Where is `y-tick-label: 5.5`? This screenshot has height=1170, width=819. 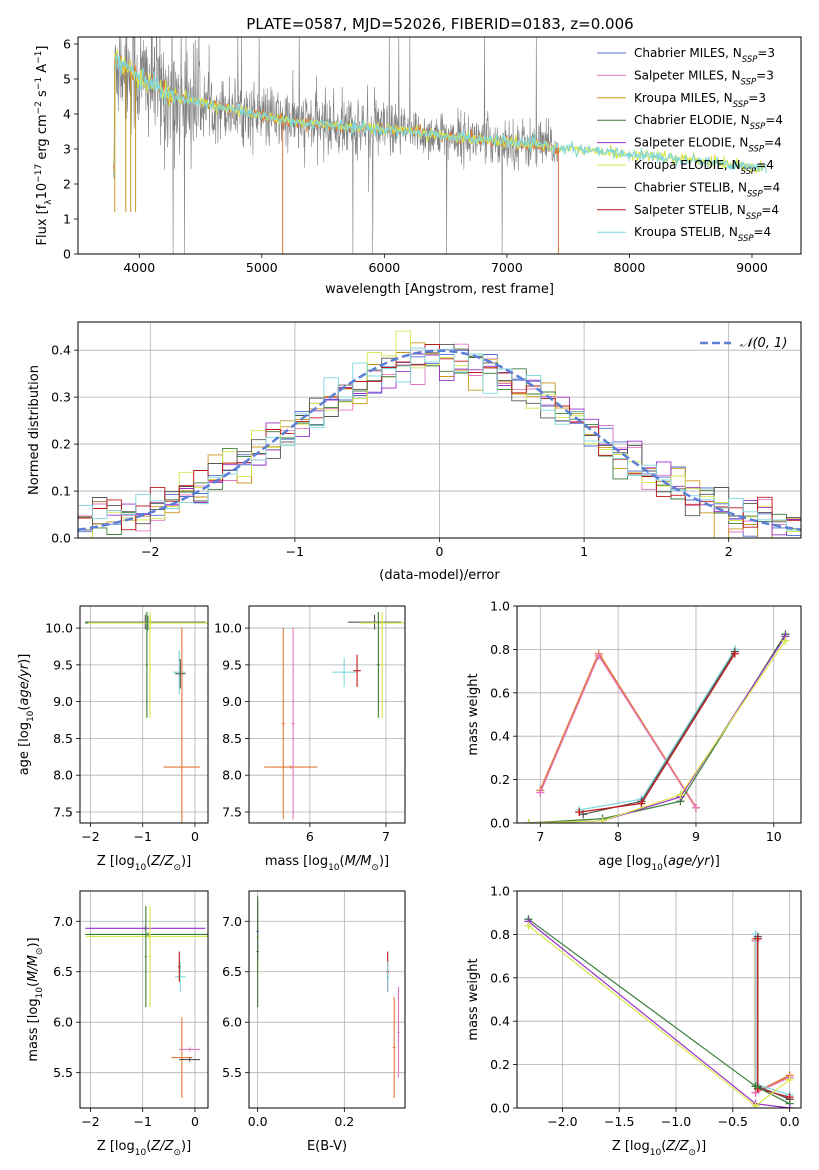 y-tick-label: 5.5 is located at coordinates (63, 1072).